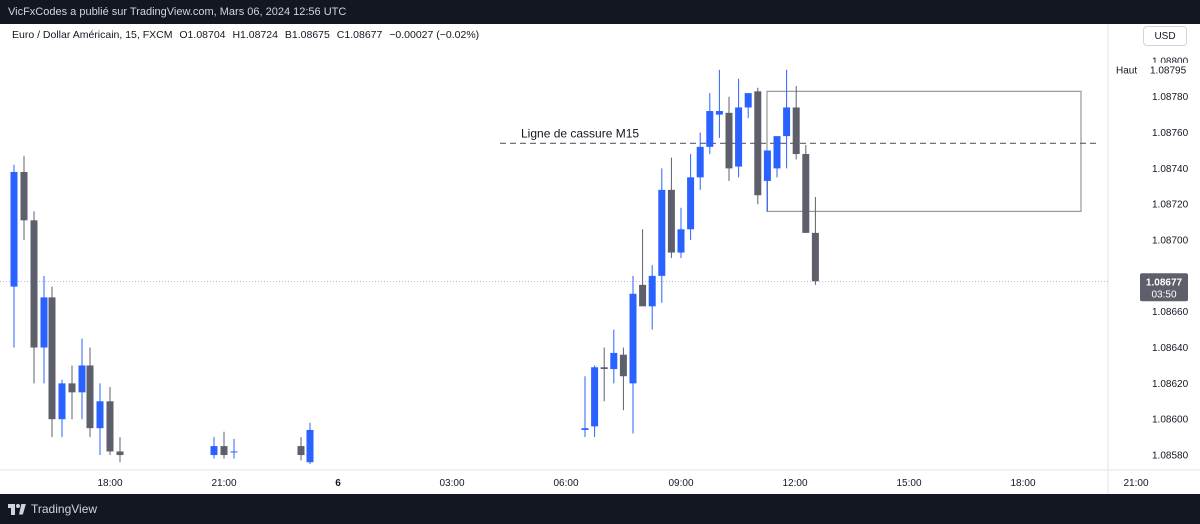 The height and width of the screenshot is (524, 1200). Describe the element at coordinates (1168, 70) in the screenshot. I see `high-value-label: 1.08795` at that location.